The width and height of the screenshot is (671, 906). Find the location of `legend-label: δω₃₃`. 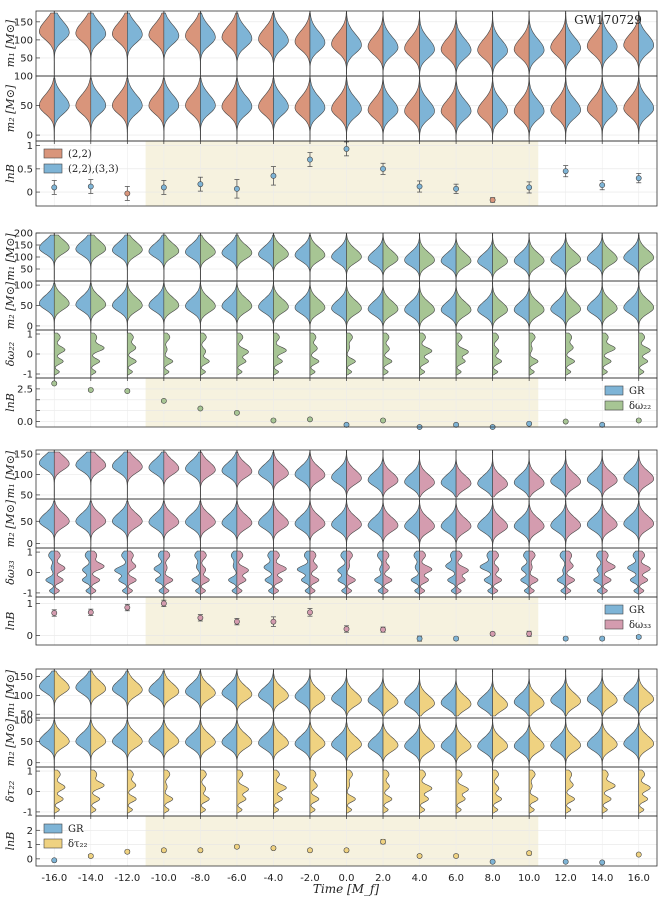

legend-label: δω₃₃ is located at coordinates (640, 625).